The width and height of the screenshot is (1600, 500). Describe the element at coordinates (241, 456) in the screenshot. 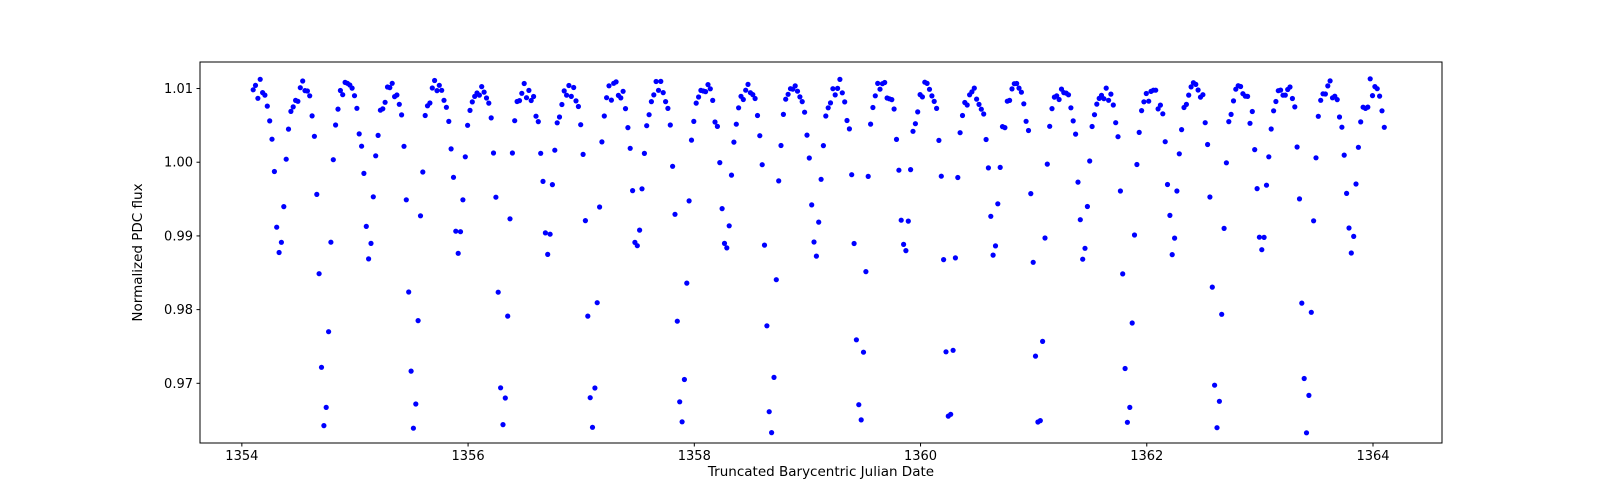

I see `x-tick-label: 1354` at that location.